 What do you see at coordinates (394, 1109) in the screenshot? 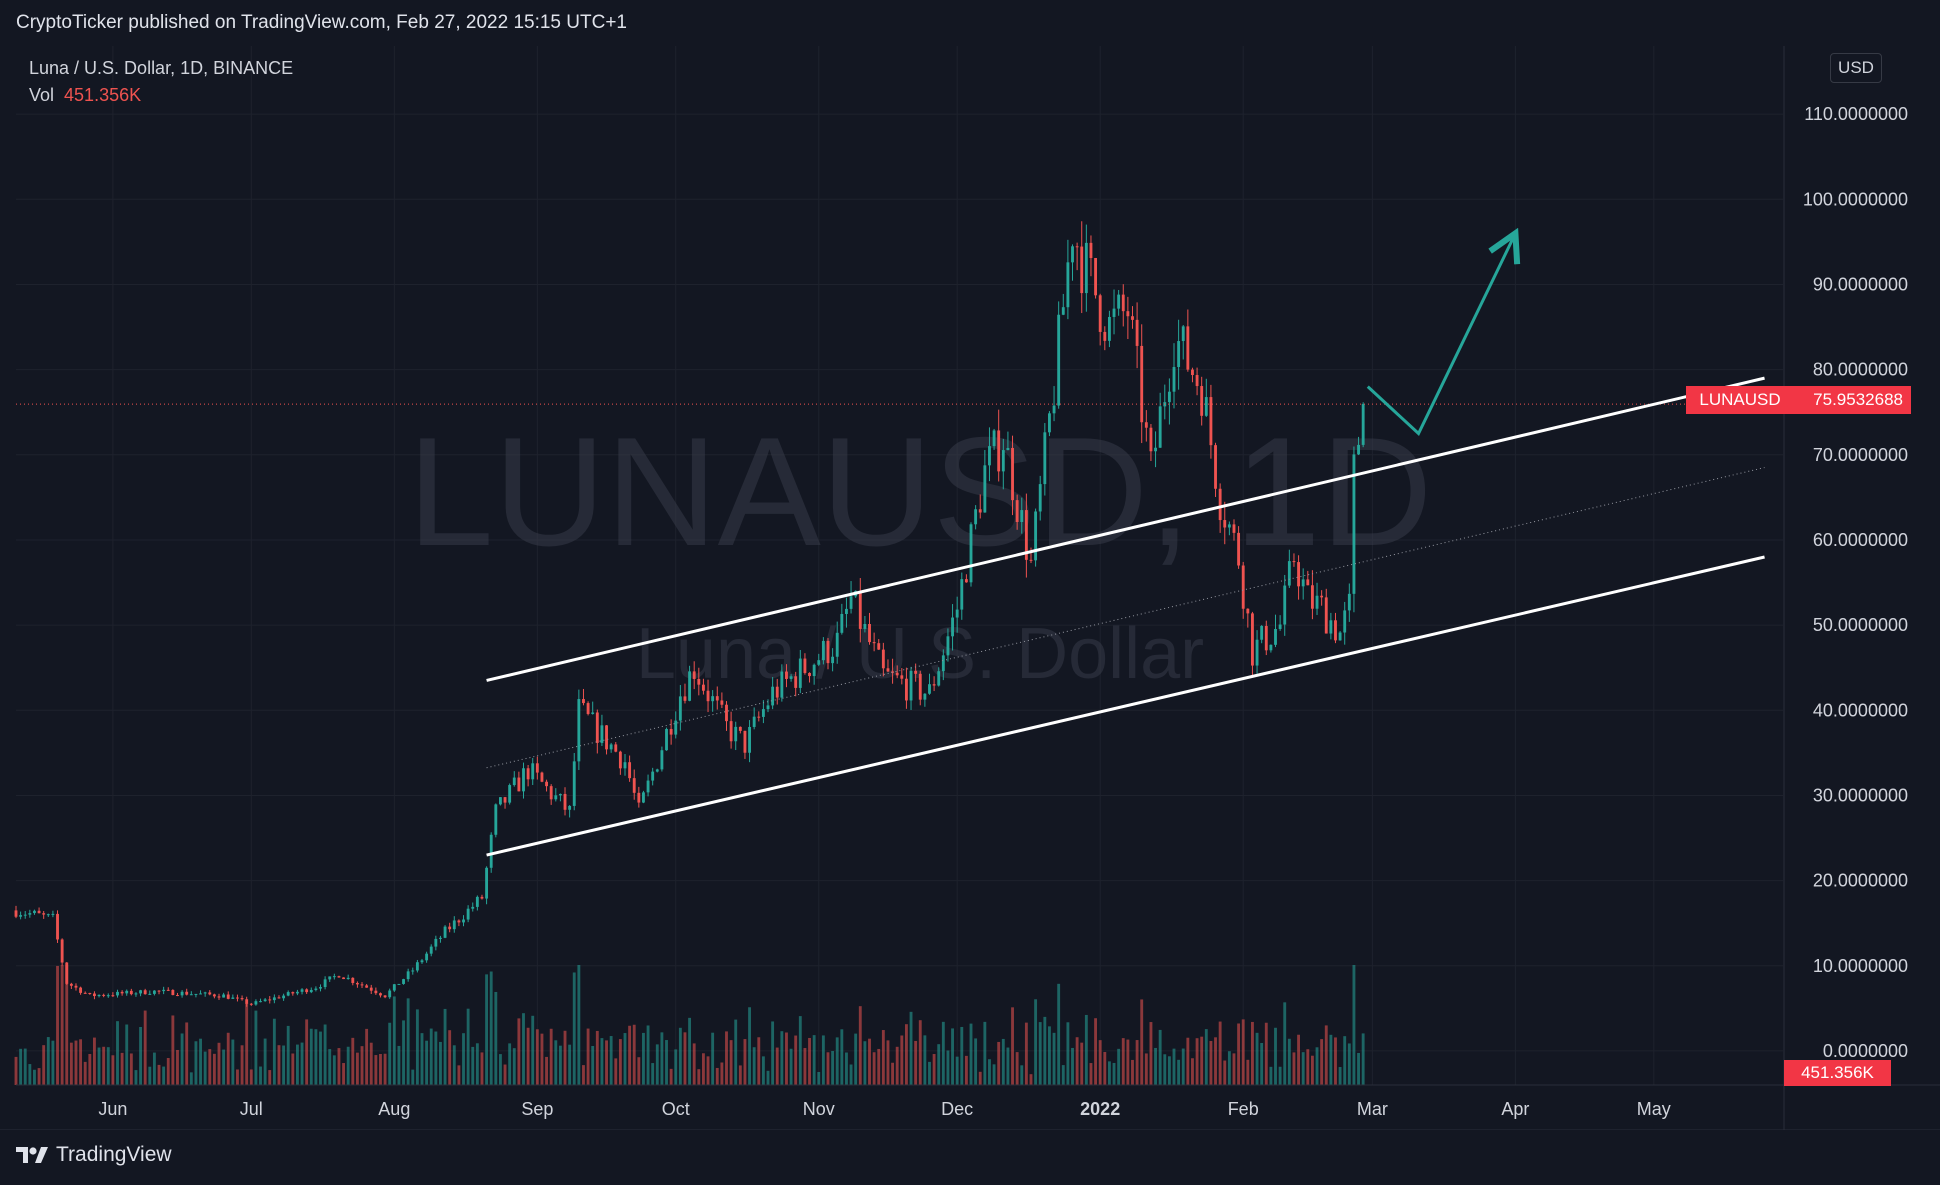
I see `x-tick-label: Aug` at bounding box center [394, 1109].